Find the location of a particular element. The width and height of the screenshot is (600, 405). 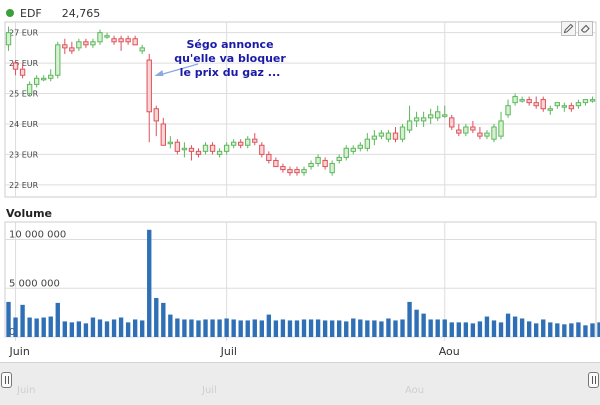

volume-tick-label: 5 000 000 is located at coordinates (34, 283).